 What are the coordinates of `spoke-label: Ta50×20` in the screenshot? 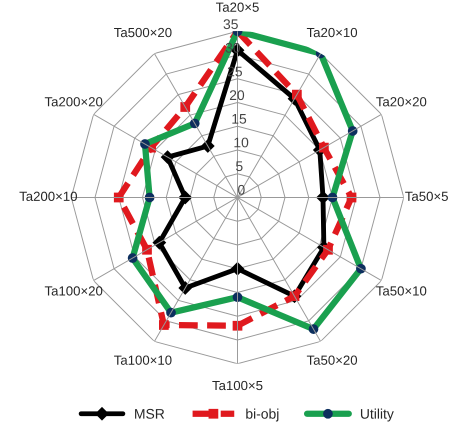 It's located at (332, 360).